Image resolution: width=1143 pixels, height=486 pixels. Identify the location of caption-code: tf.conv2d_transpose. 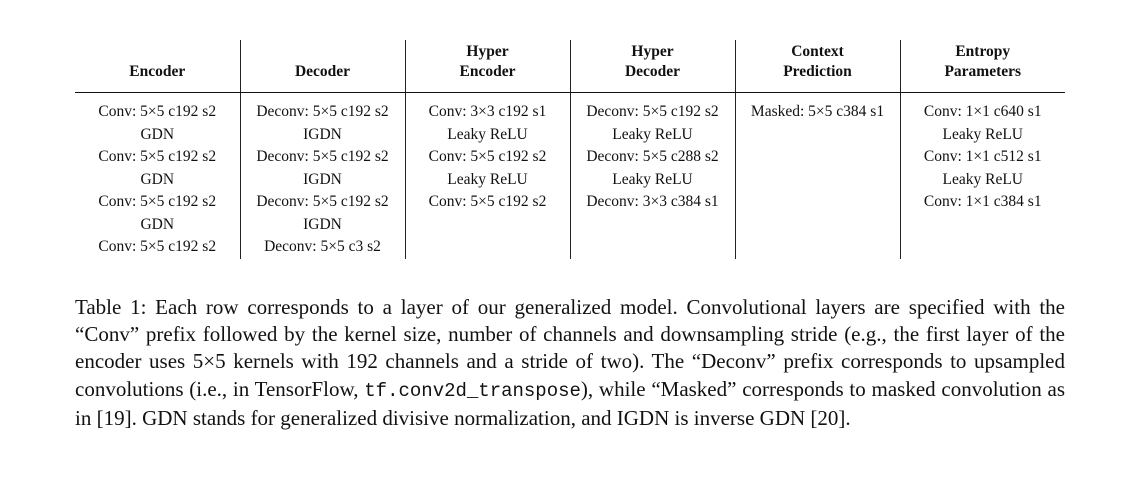
(472, 390).